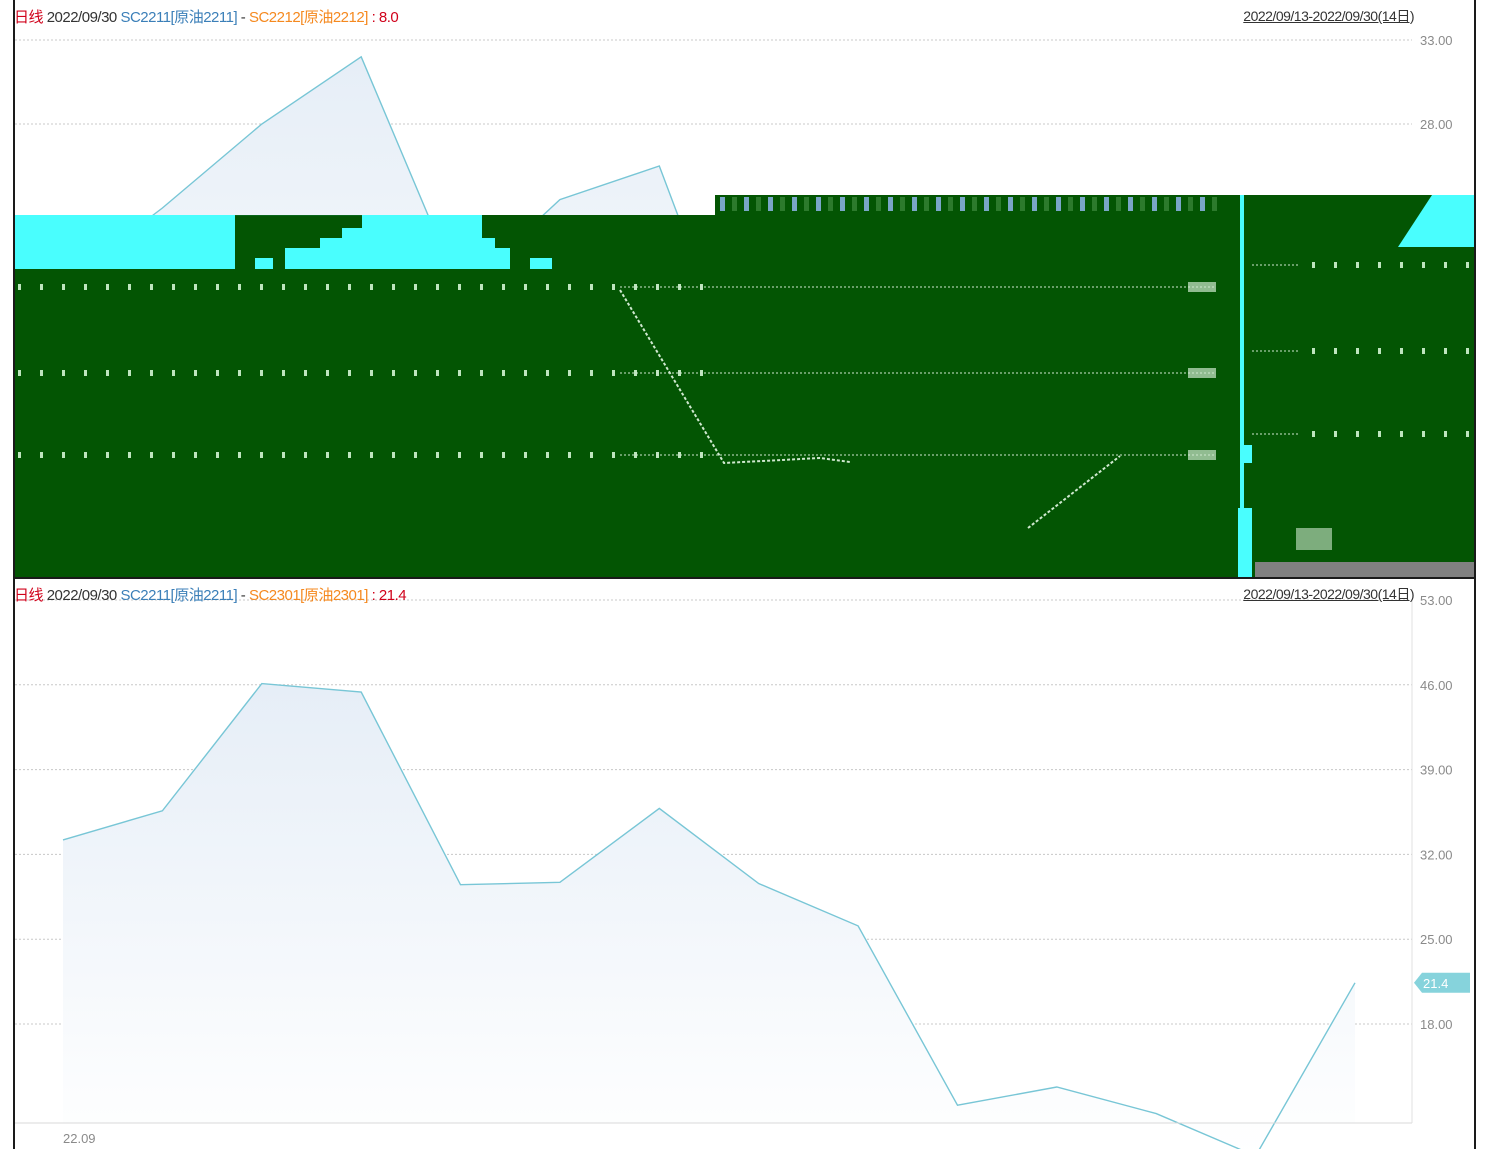  What do you see at coordinates (82, 595) in the screenshot?
I see `bottom-date-label: 2022/09/30` at bounding box center [82, 595].